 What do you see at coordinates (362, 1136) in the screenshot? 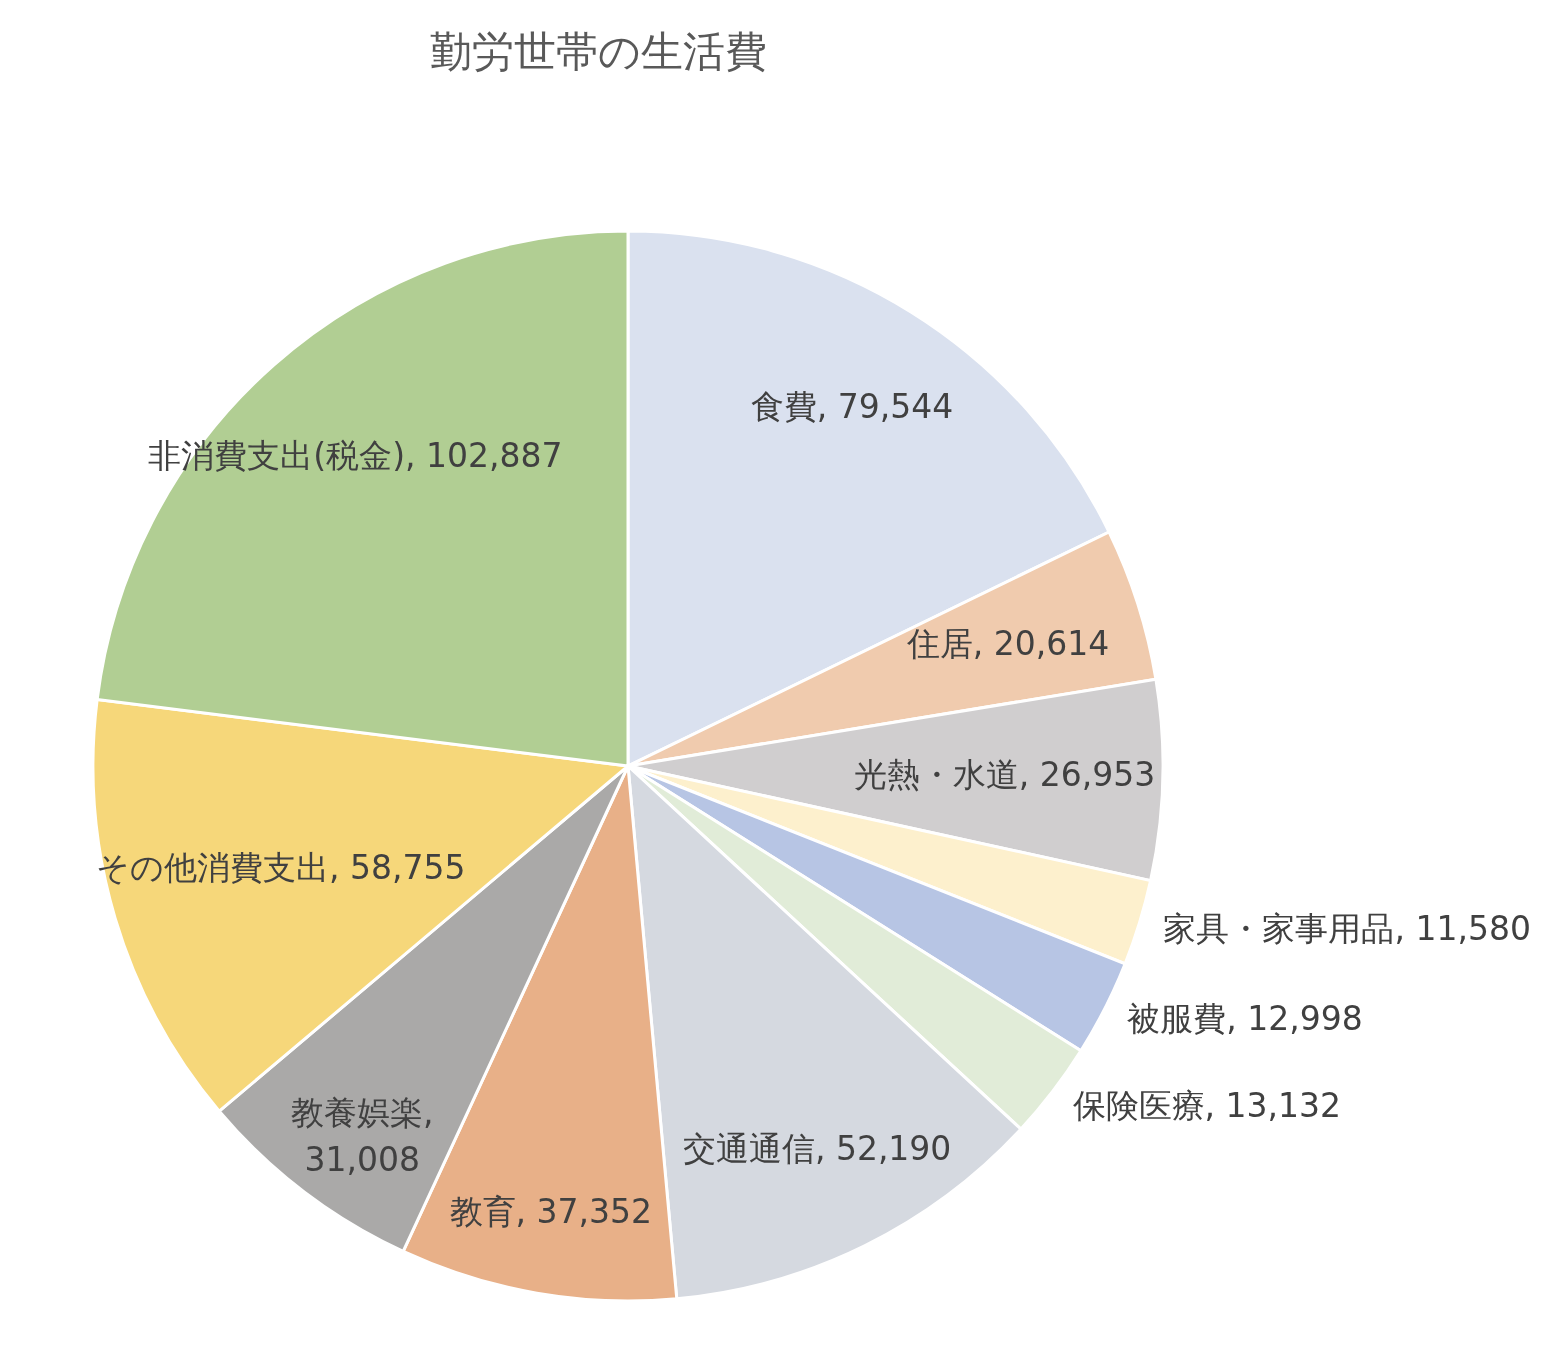
I see `slice-label: 教養娯楽, 31,008` at bounding box center [362, 1136].